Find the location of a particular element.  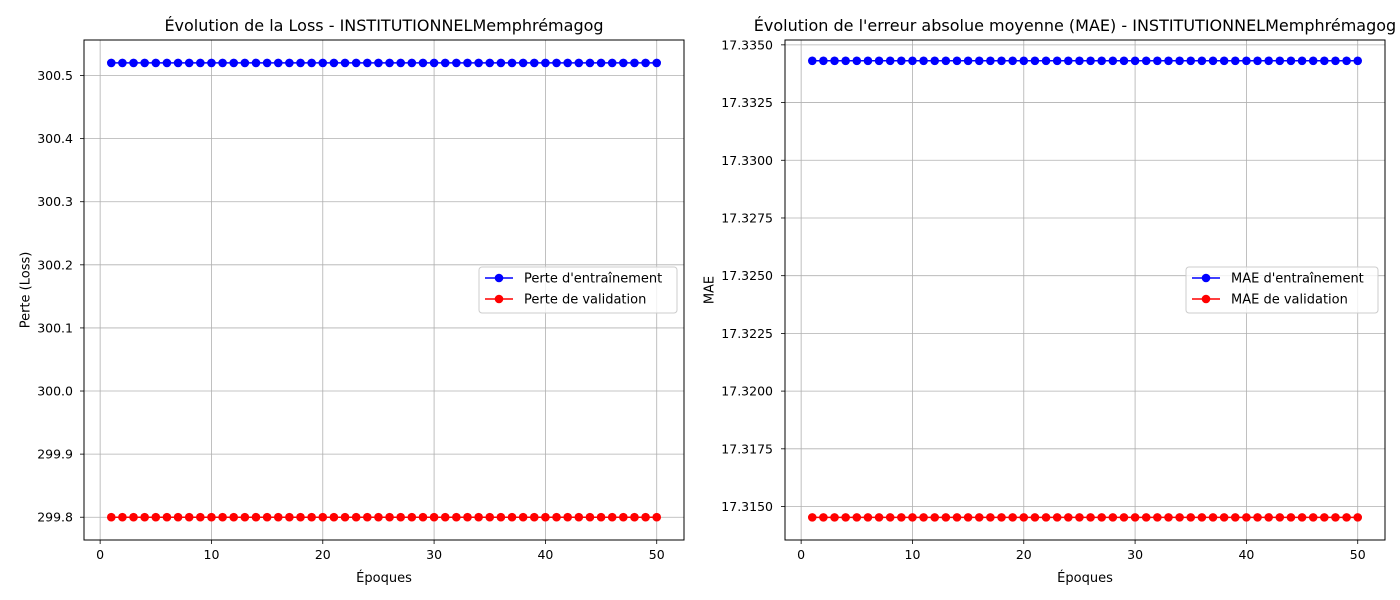

y-tick-label: 300.5 is located at coordinates (55, 75).